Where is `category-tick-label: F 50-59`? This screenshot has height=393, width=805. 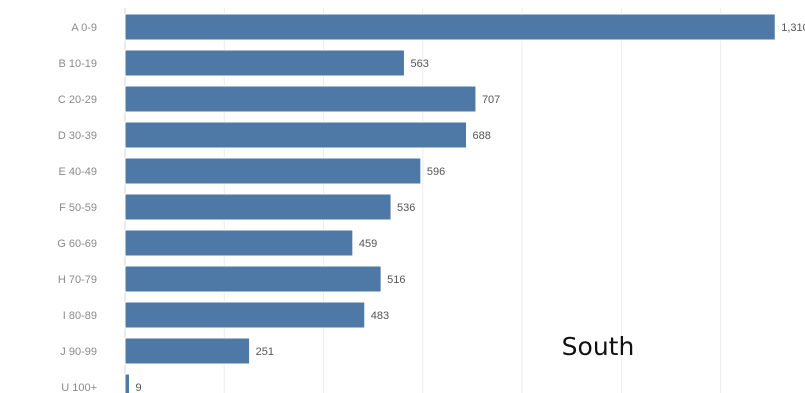
category-tick-label: F 50-59 is located at coordinates (78, 208).